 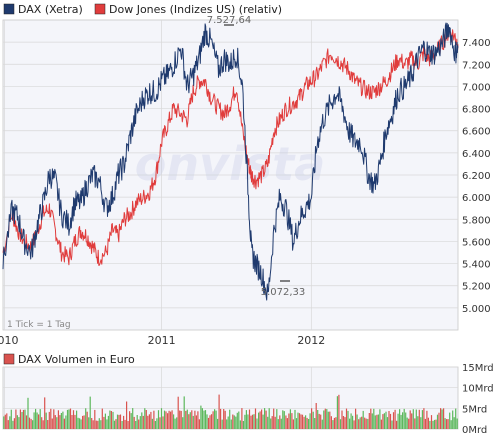 What do you see at coordinates (283, 292) in the screenshot?
I see `min-label: 5.072,33` at bounding box center [283, 292].